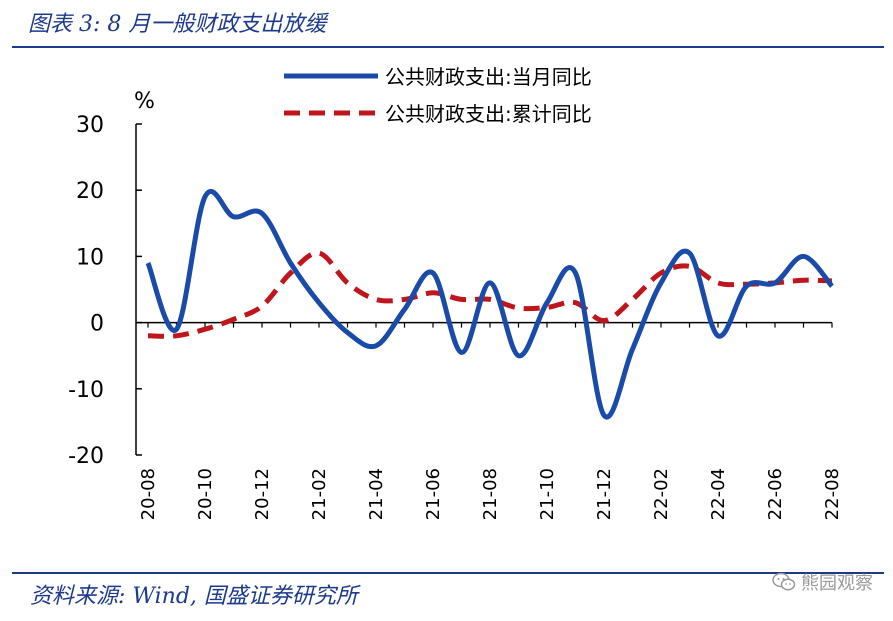 The width and height of the screenshot is (893, 621). Describe the element at coordinates (205, 494) in the screenshot. I see `x-tick-label: 20-10` at that location.